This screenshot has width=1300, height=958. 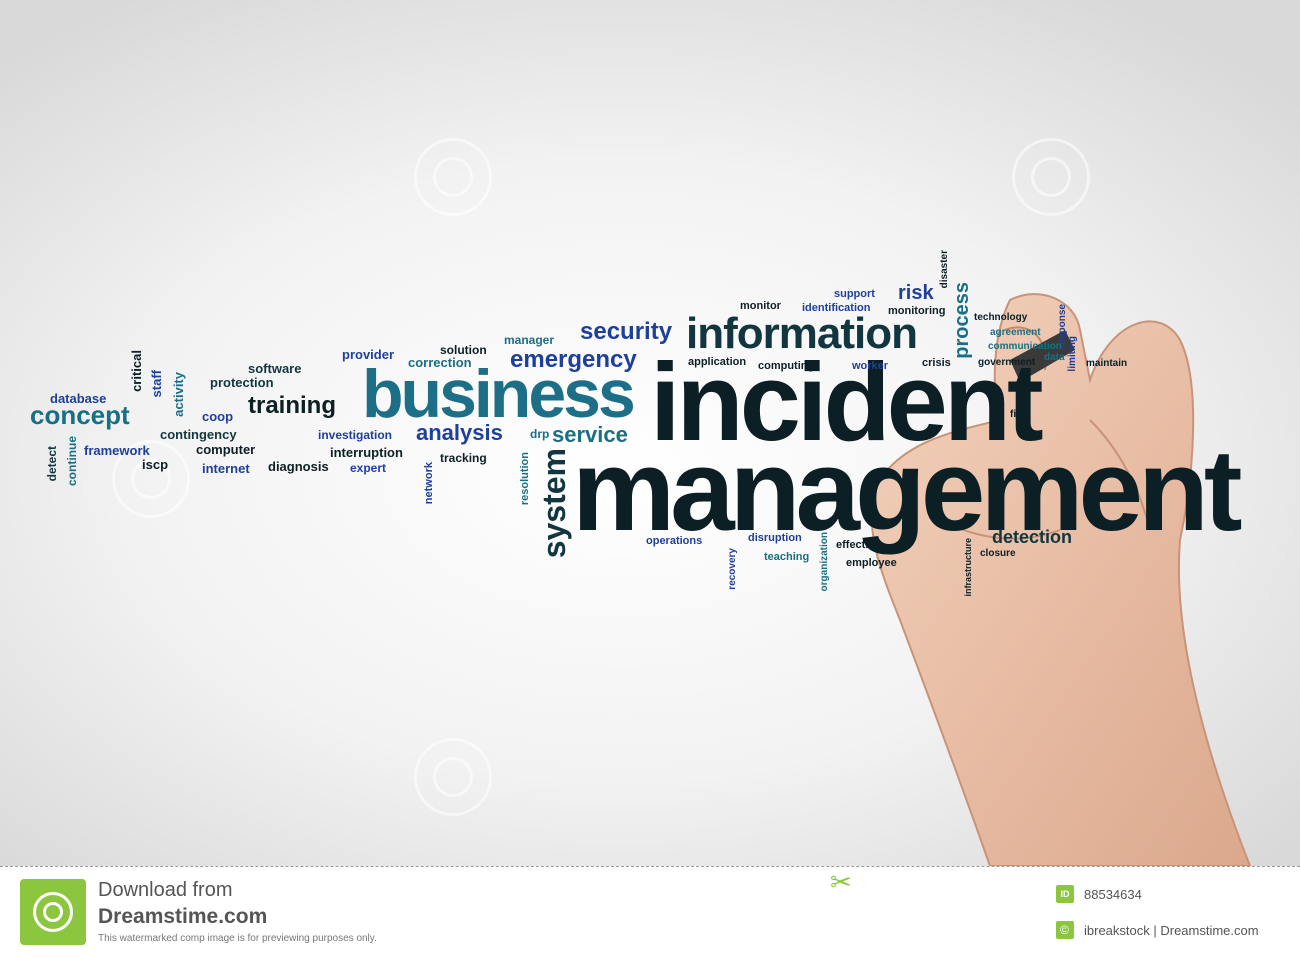 I want to click on word-iscp: iscp, so click(x=155, y=464).